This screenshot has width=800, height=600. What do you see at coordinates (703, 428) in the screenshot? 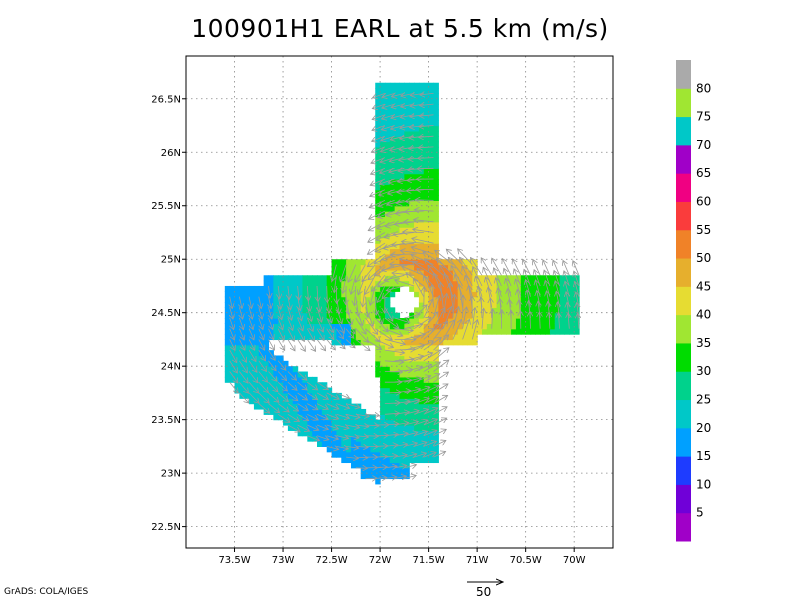
I see `colorbar-label: 20` at bounding box center [703, 428].